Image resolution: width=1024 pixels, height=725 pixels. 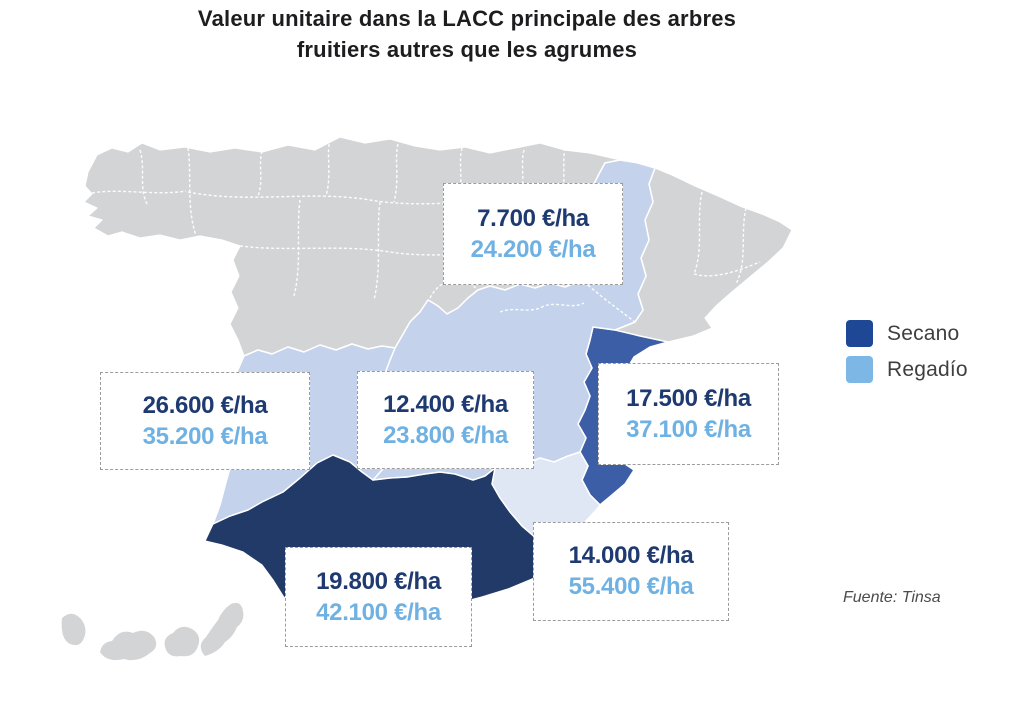 What do you see at coordinates (631, 571) in the screenshot?
I see `callout-southeast: 14.000 €/ha 55.400 €/ha` at bounding box center [631, 571].